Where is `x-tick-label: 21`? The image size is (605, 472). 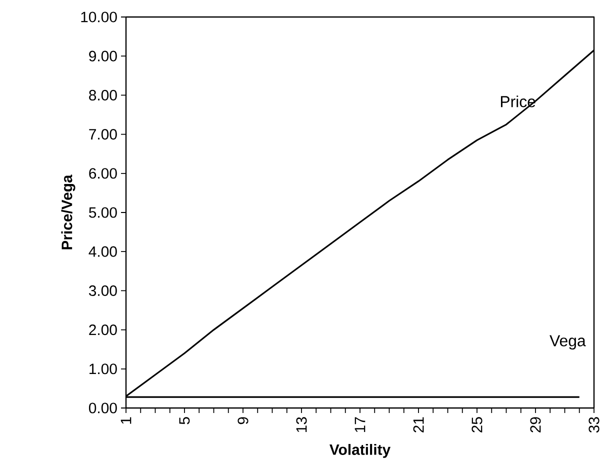 x-tick-label: 21 is located at coordinates (418, 424).